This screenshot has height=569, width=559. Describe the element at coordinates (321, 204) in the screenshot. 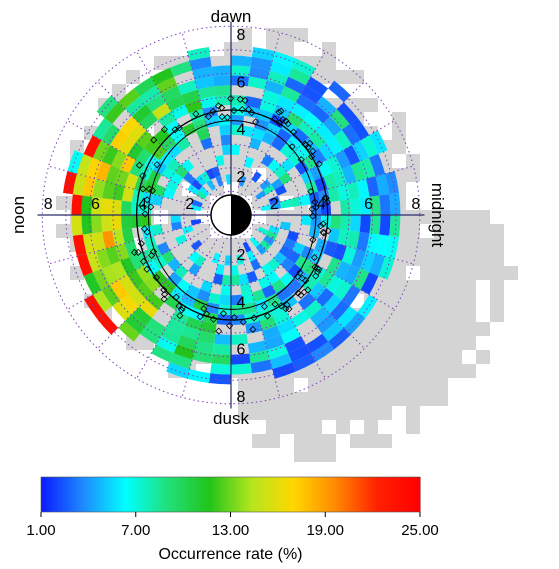

I see `radial-tick-midnight: 4` at that location.